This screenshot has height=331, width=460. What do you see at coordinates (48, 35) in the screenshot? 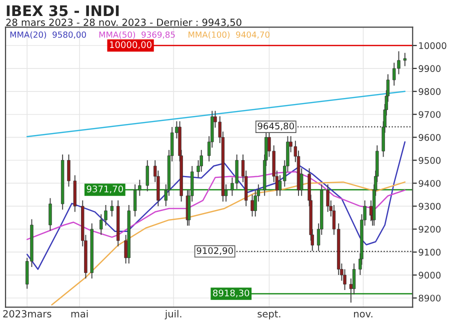
I see `text: MMA(20) 9580,00` at bounding box center [48, 35].